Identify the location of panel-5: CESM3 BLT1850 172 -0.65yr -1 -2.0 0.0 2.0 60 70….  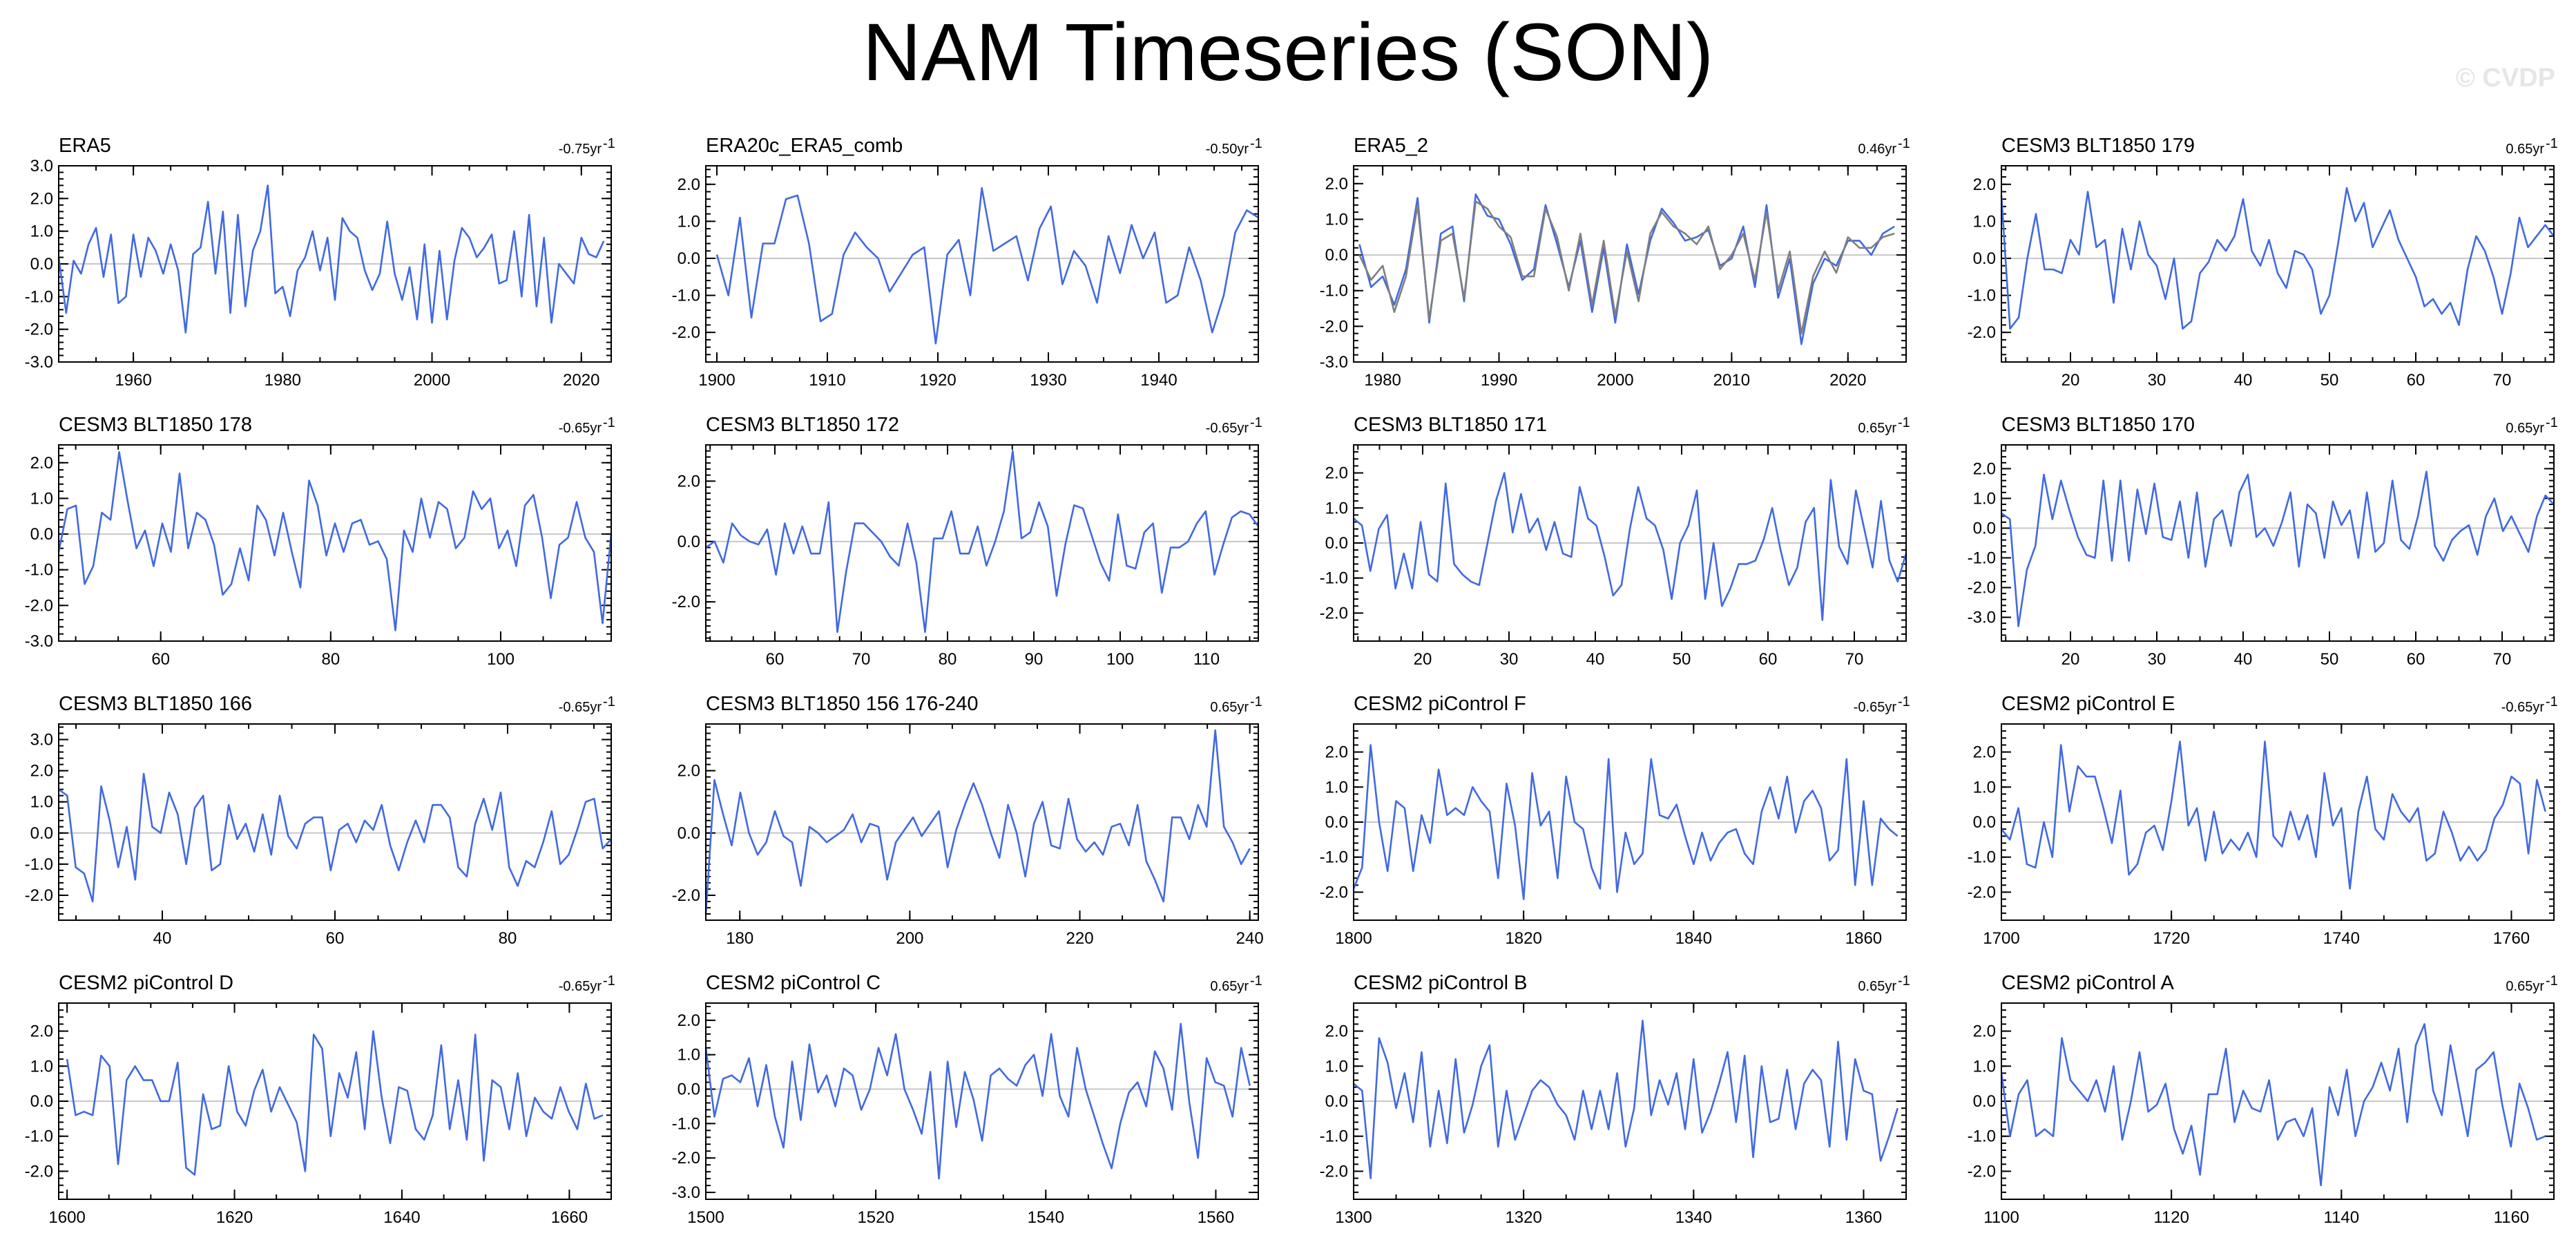
(967, 541).